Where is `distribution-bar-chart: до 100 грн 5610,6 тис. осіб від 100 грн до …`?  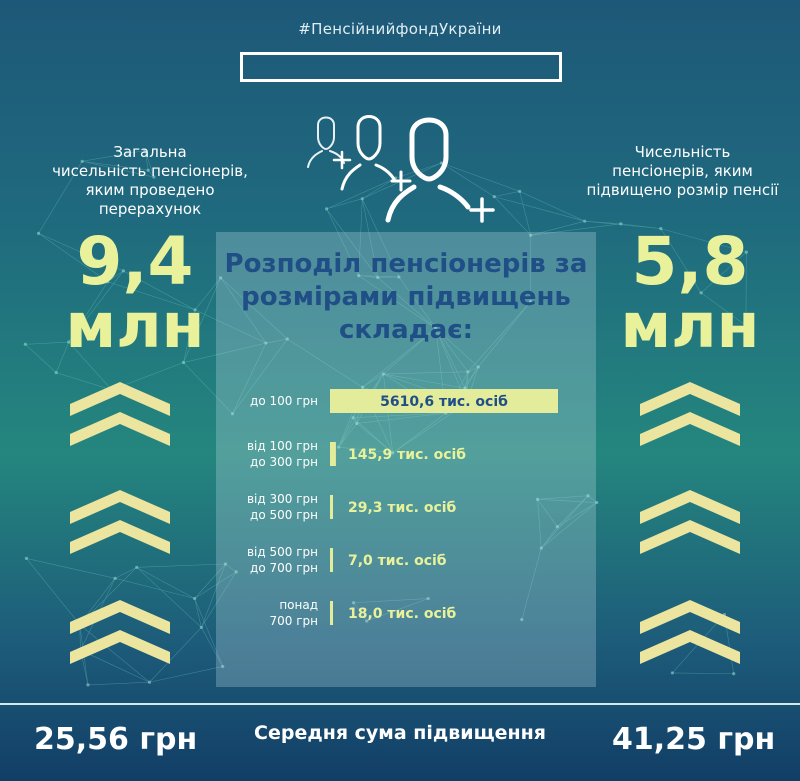
distribution-bar-chart: до 100 грн 5610,6 тис. осіб від 100 грн до … is located at coordinates (402, 508).